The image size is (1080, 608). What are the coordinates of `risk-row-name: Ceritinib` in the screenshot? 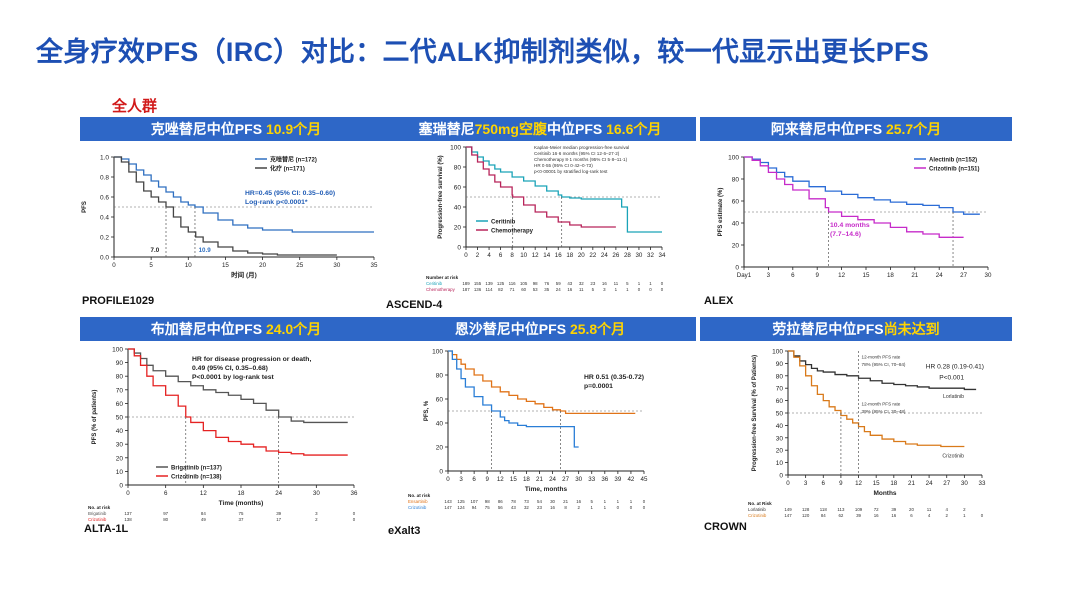 It's located at (434, 283).